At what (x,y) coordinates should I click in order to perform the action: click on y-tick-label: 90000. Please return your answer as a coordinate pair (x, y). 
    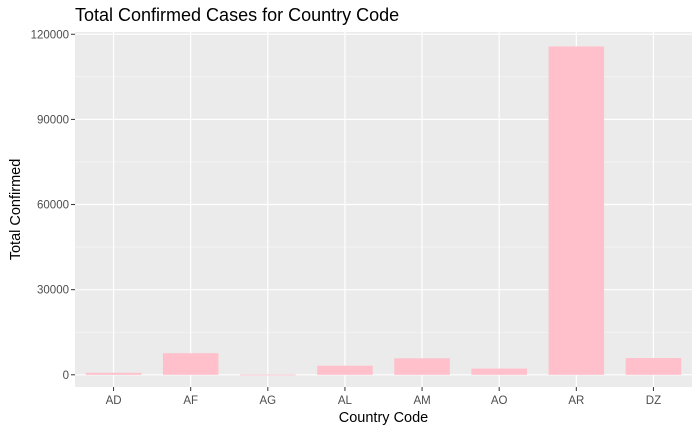
    Looking at the image, I should click on (53, 120).